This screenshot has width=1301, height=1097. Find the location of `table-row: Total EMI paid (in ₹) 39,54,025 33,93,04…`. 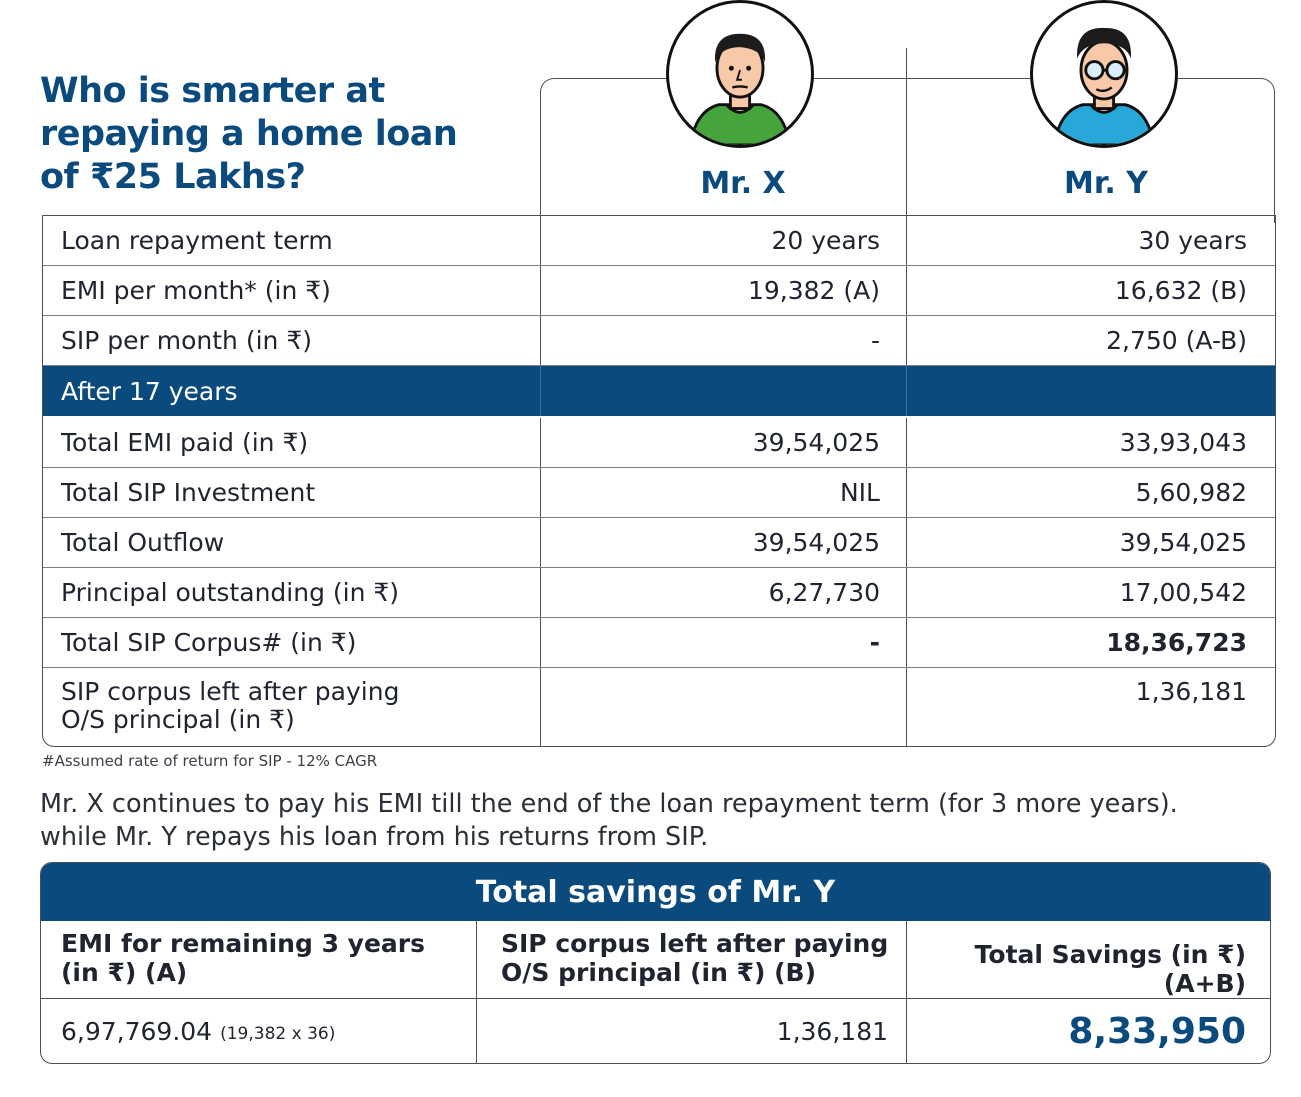

table-row: Total EMI paid (in ₹) 39,54,025 33,93,04… is located at coordinates (659, 443).